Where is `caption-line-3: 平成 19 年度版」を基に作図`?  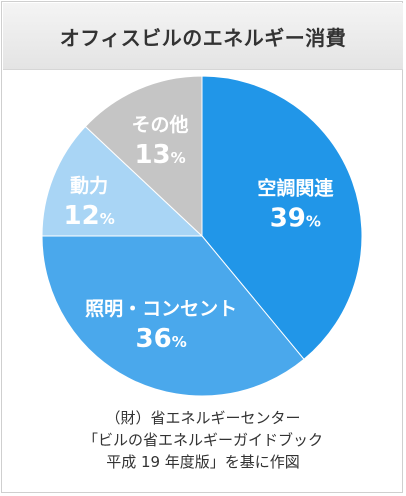 caption-line-3: 平成 19 年度版」を基に作図 is located at coordinates (203, 462).